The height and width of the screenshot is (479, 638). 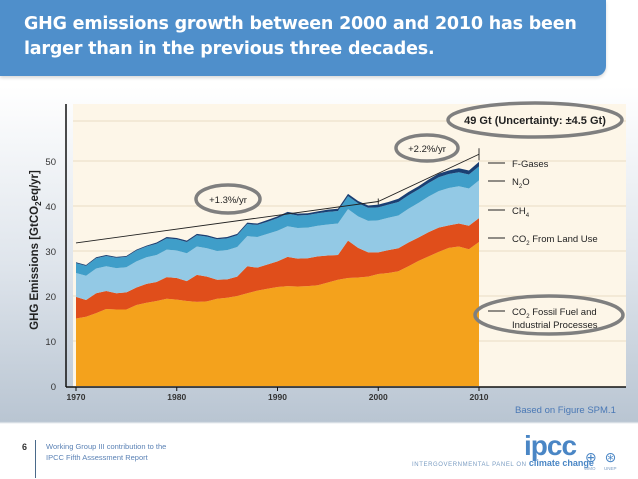 I want to click on y-tick-label-10: 10, so click(x=50, y=342).